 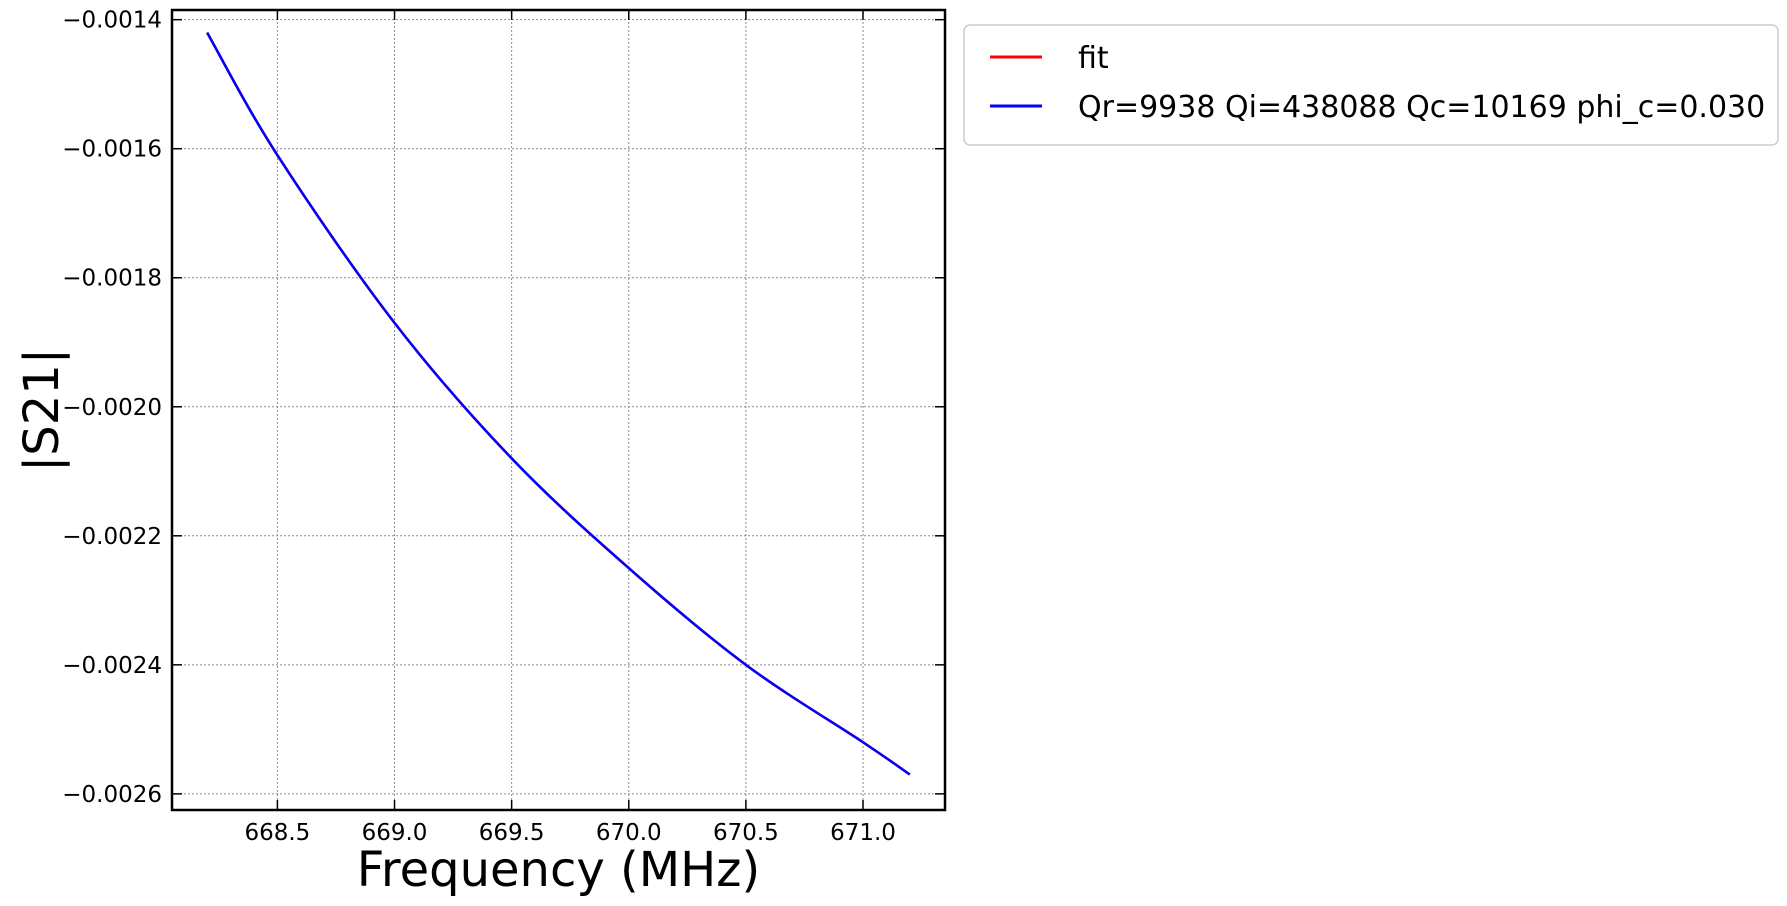 I want to click on y-tick-label: −0.0018, so click(x=112, y=279).